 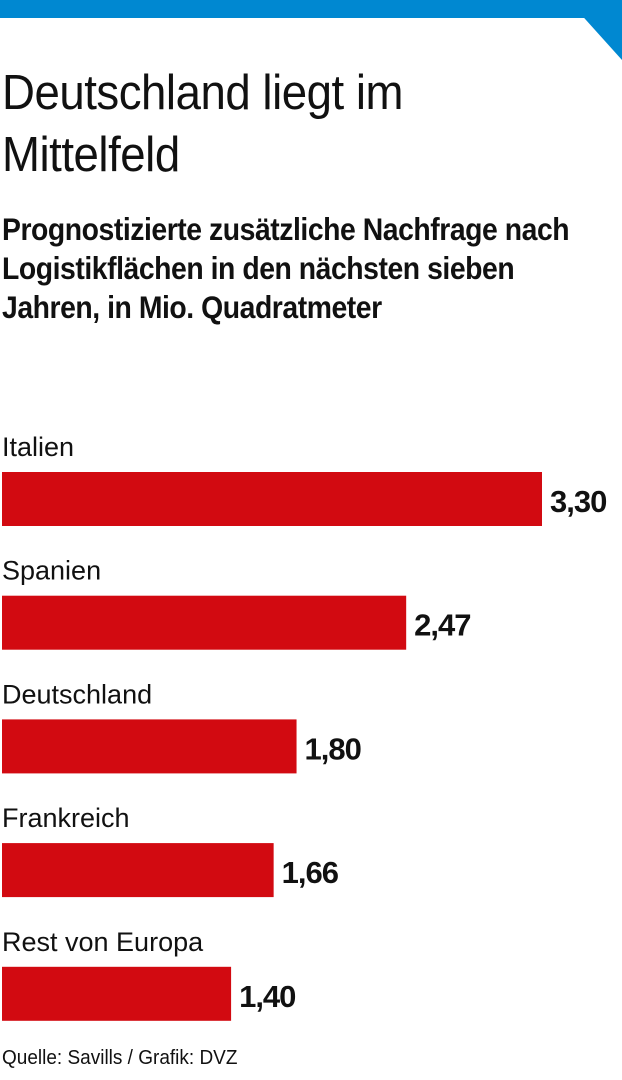 What do you see at coordinates (120, 1058) in the screenshot?
I see `source-note: Quelle: Savills / Grafik: DVZ` at bounding box center [120, 1058].